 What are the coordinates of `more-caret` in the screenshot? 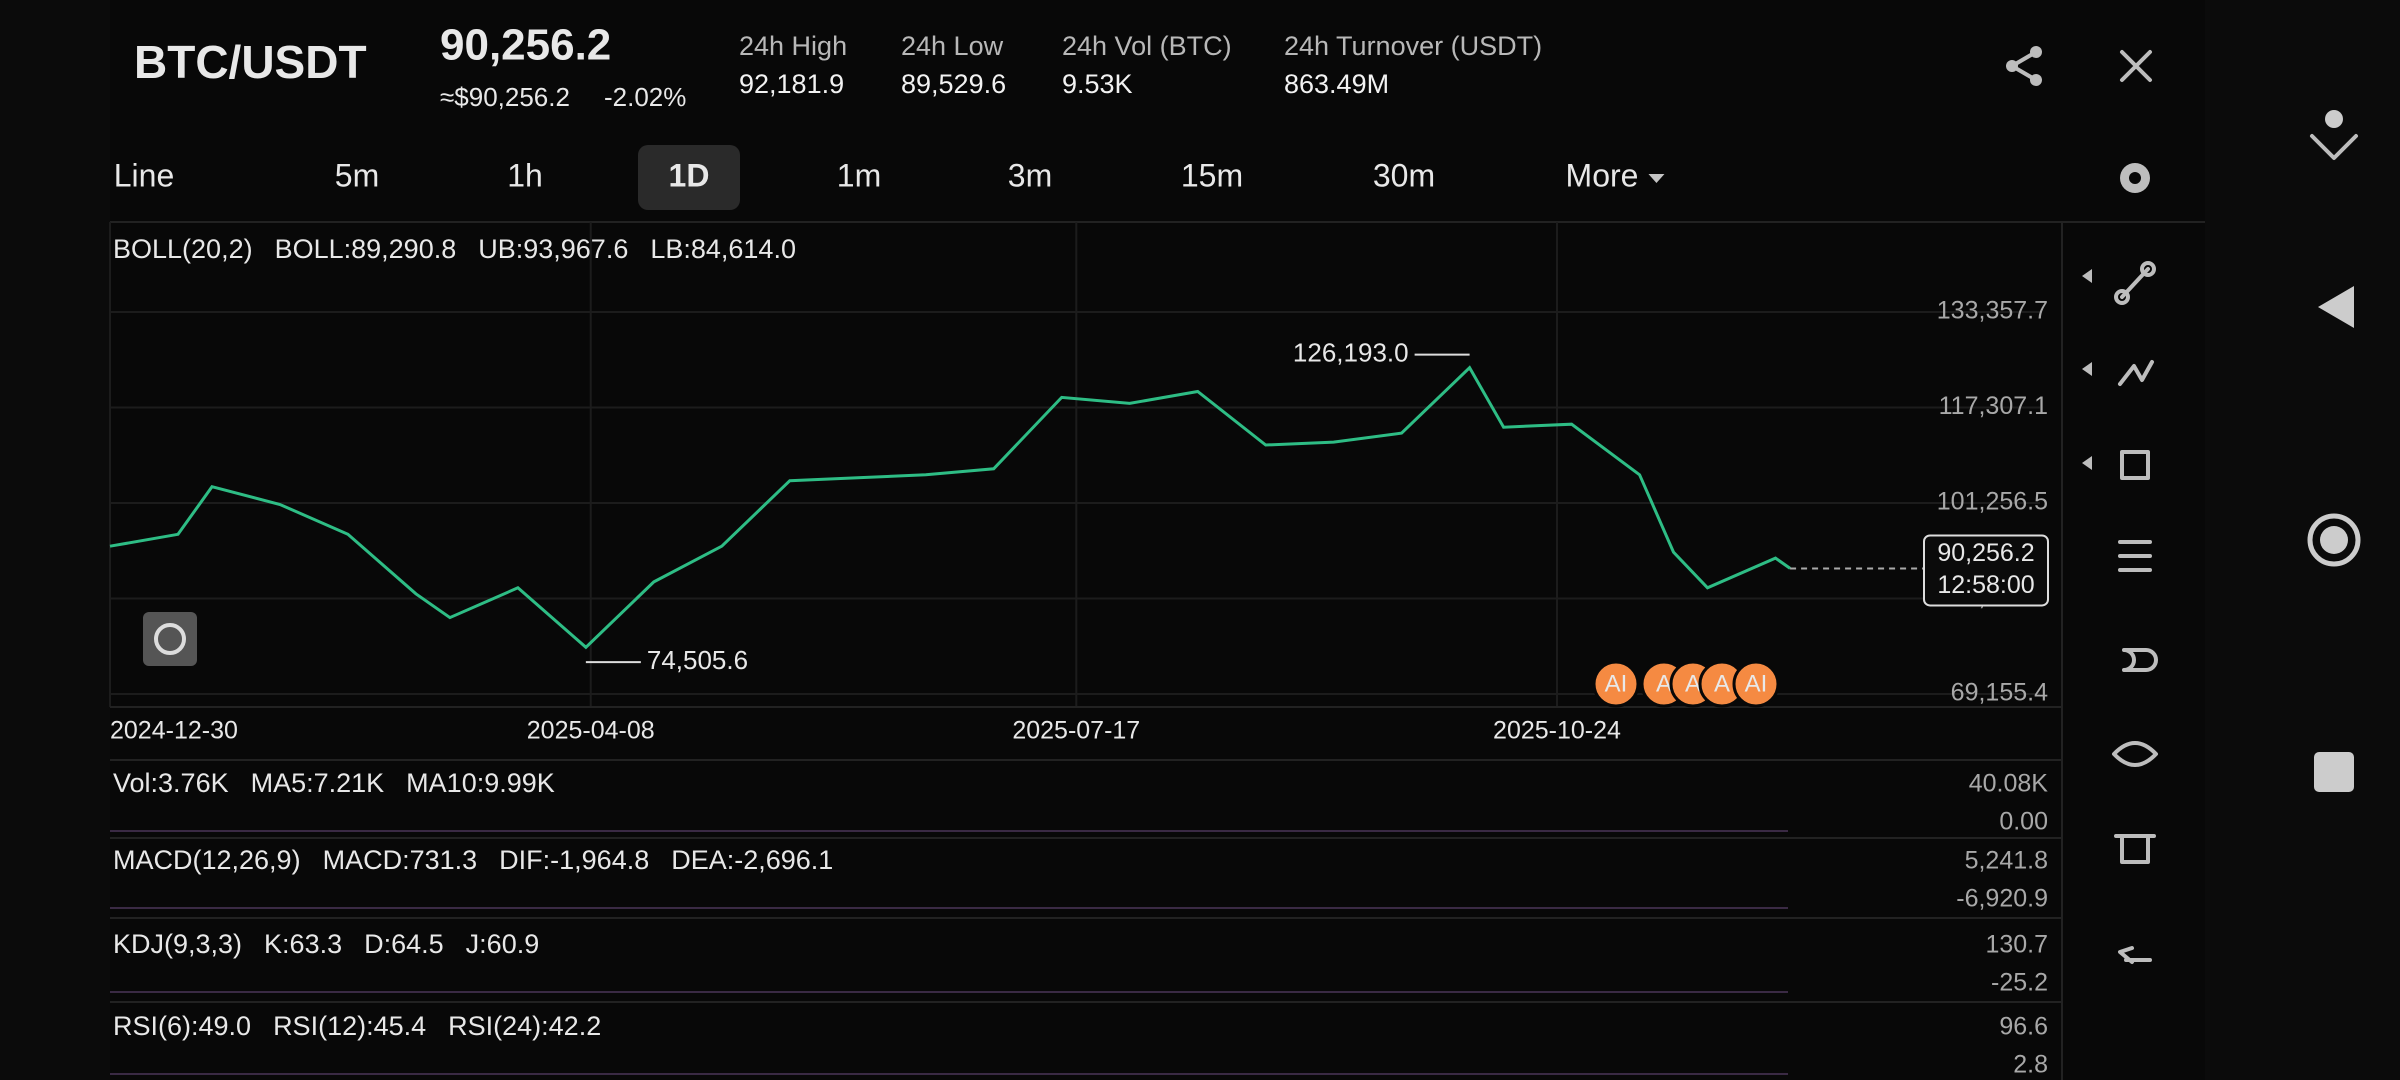 It's located at (1656, 178).